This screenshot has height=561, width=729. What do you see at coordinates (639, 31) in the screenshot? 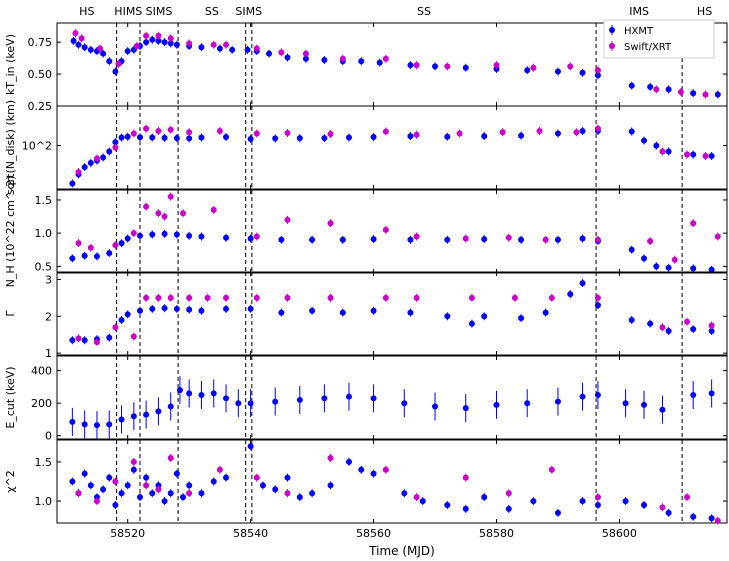
I see `legend-label: HXMT` at bounding box center [639, 31].